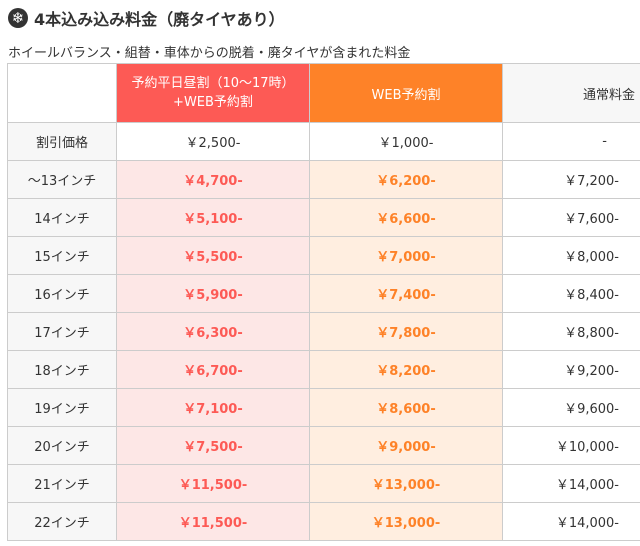  I want to click on header-web-discount: WEB予約割, so click(406, 93).